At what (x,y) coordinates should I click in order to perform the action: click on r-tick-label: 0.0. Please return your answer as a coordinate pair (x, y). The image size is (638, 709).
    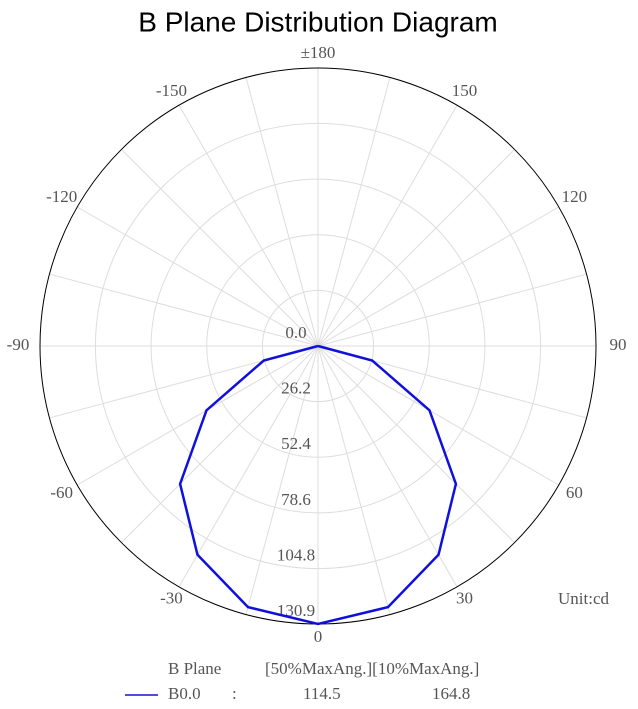
    Looking at the image, I should click on (295, 332).